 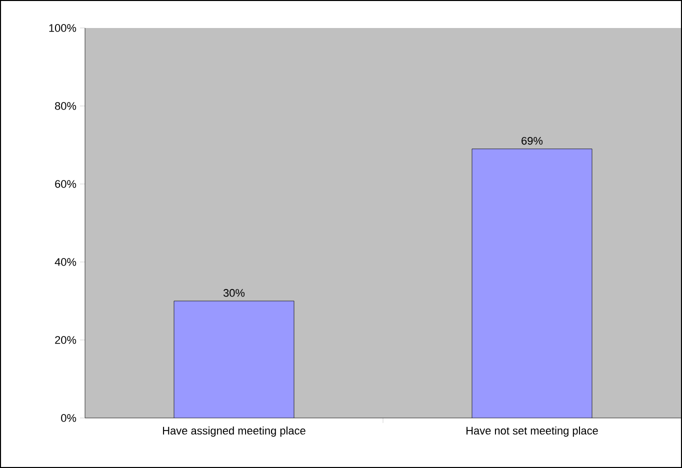 What do you see at coordinates (532, 431) in the screenshot?
I see `x-tick-label: Have not set meeting place` at bounding box center [532, 431].